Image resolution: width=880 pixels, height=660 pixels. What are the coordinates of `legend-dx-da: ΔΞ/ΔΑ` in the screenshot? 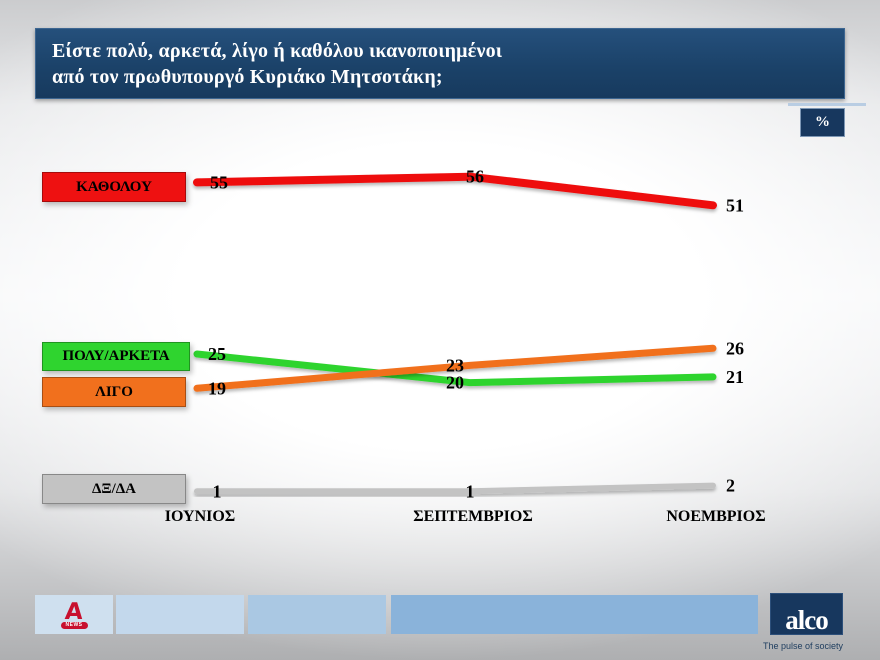 It's located at (114, 489).